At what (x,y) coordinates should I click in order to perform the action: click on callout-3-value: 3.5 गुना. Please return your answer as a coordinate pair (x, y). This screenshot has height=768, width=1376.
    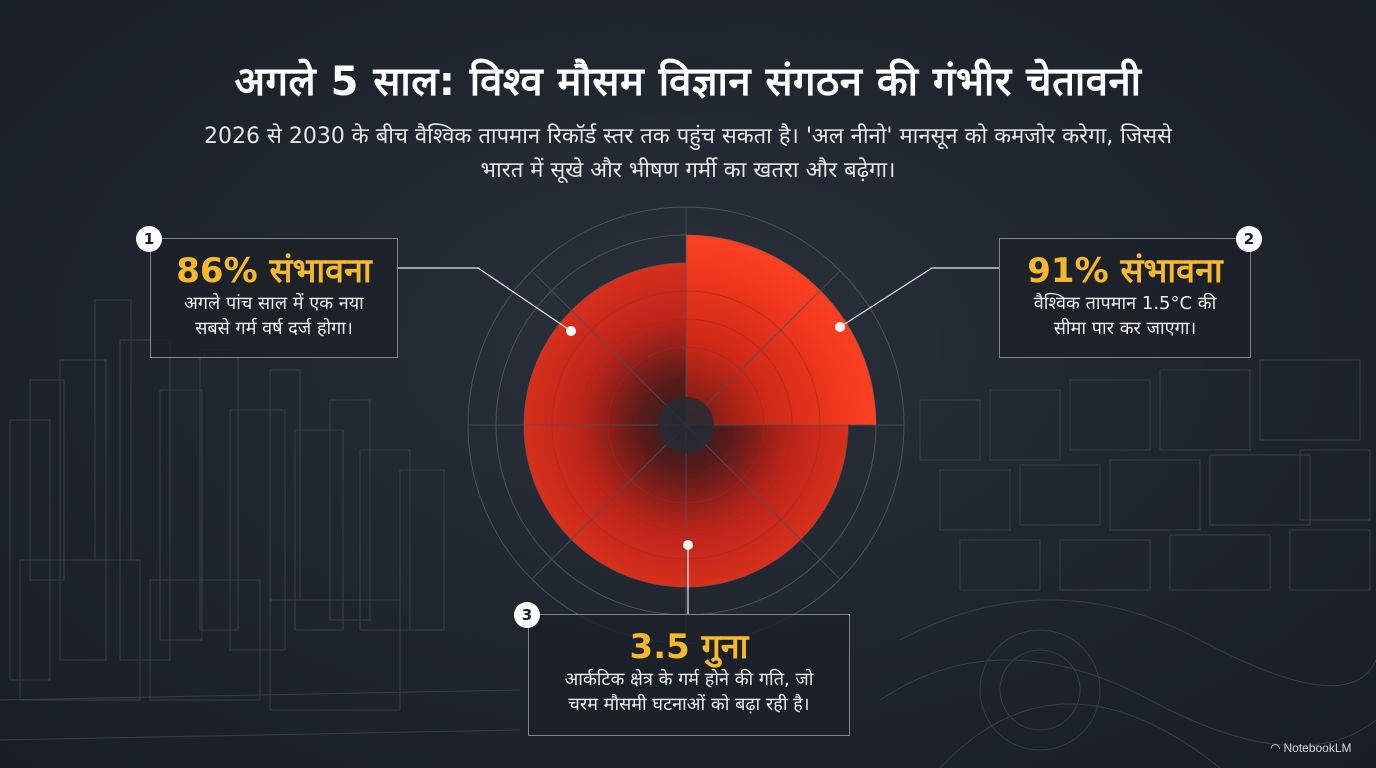
    Looking at the image, I should click on (689, 647).